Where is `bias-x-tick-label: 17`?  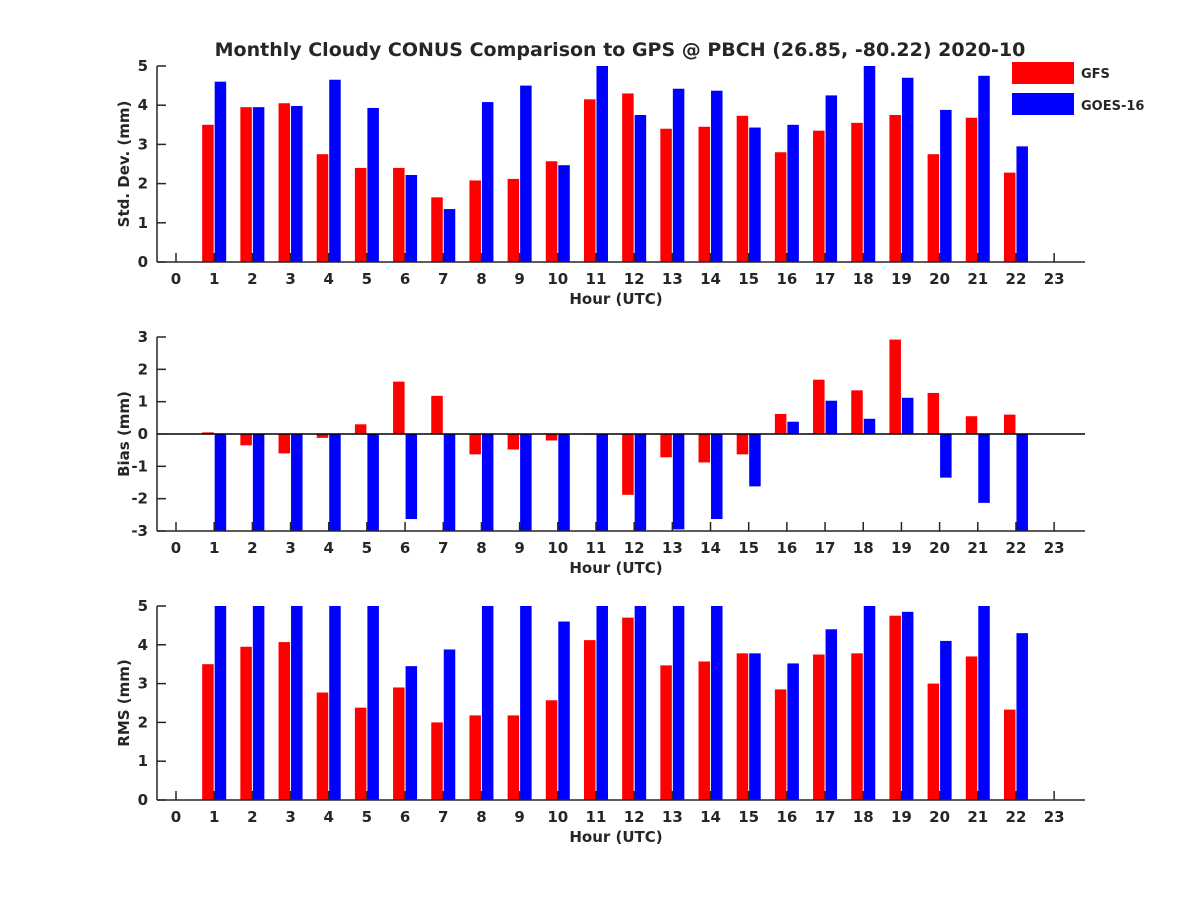 bias-x-tick-label: 17 is located at coordinates (825, 548).